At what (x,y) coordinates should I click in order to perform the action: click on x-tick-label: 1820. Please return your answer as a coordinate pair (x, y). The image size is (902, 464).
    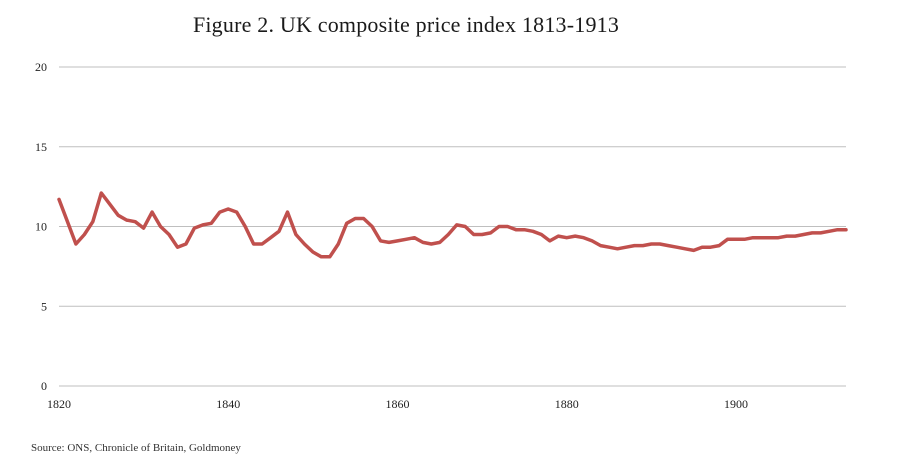
    Looking at the image, I should click on (59, 404).